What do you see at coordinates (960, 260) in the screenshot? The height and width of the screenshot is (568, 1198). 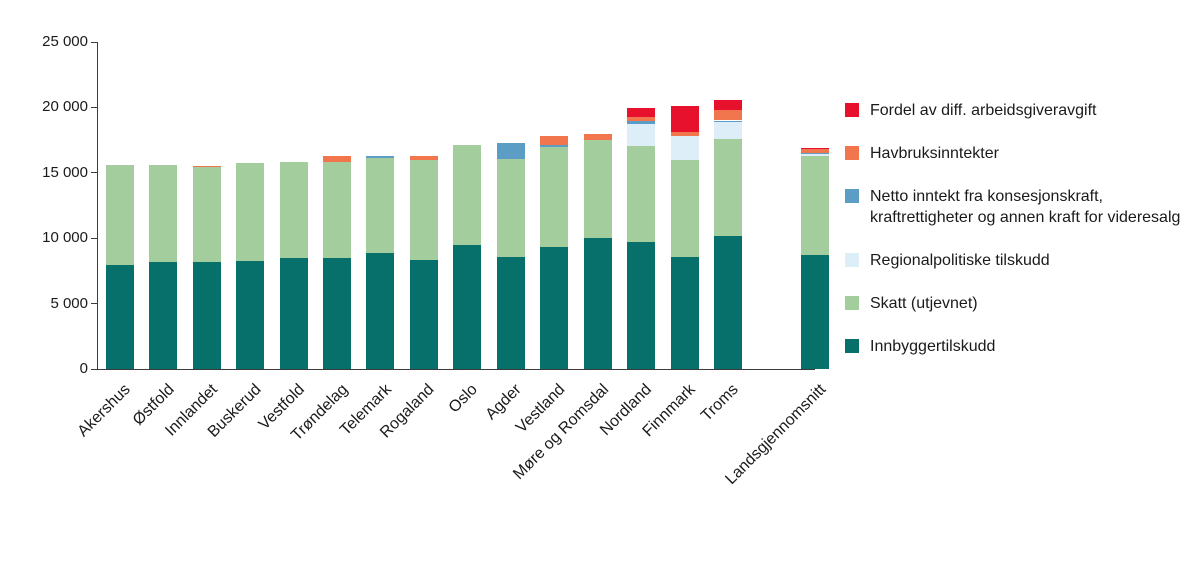 I see `legend-label: Regionalpolitiske tilskudd` at bounding box center [960, 260].